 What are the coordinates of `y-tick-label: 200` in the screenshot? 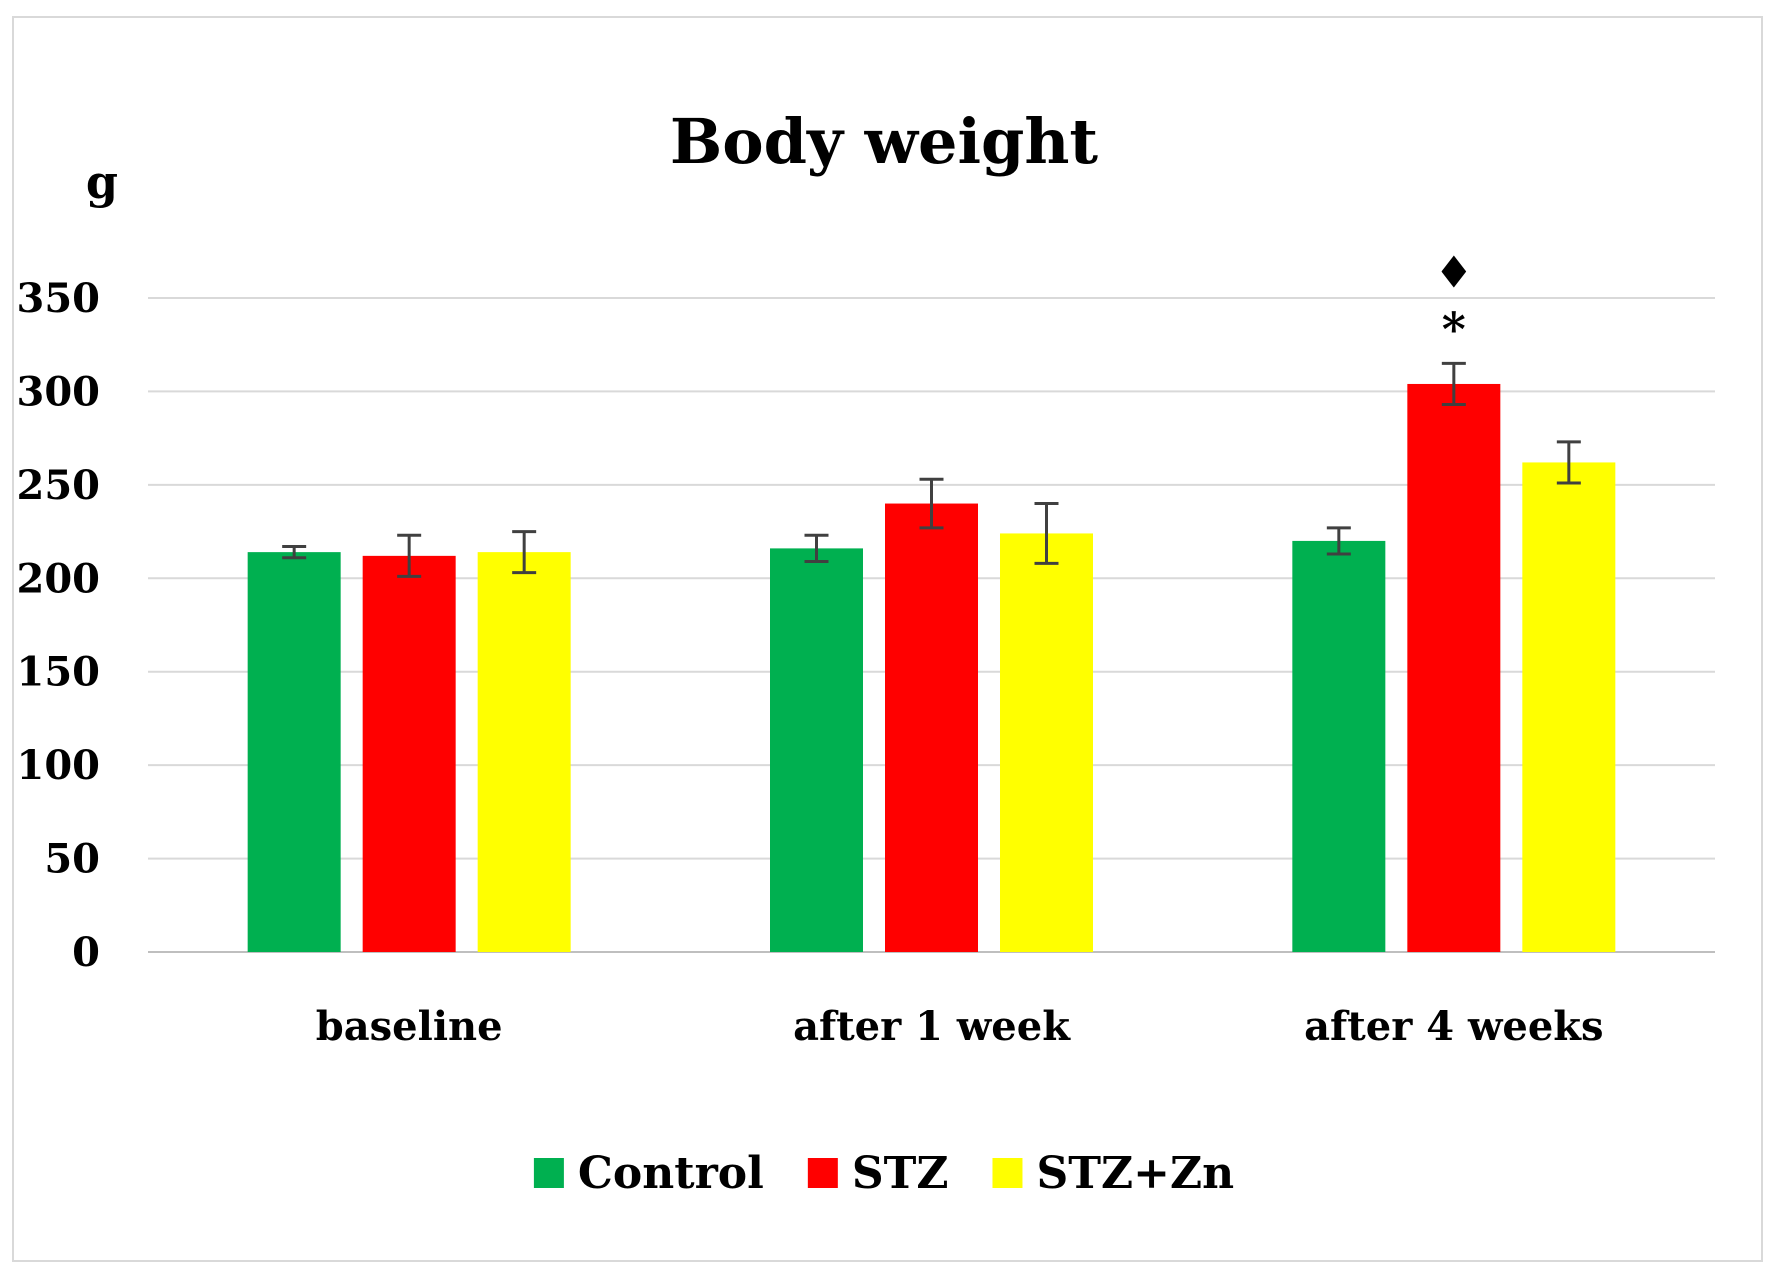 It's located at (59, 578).